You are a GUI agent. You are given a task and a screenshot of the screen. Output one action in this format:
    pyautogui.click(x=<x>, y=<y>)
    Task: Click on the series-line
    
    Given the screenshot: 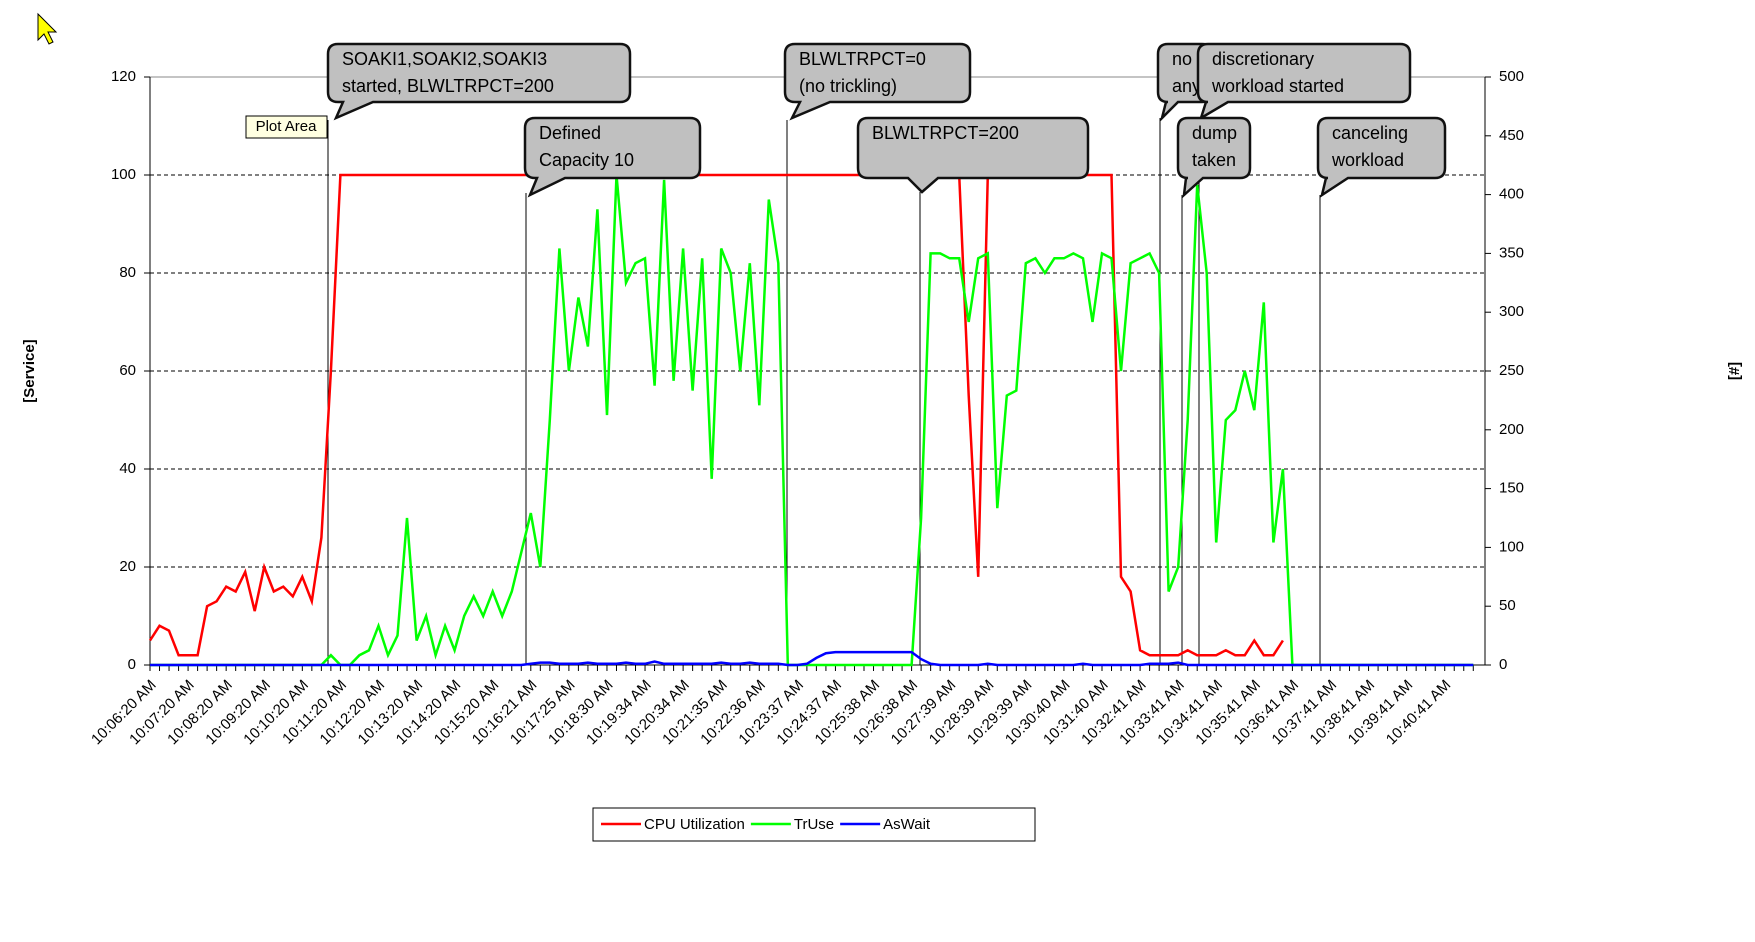 What is the action you would take?
    pyautogui.click(x=812, y=658)
    